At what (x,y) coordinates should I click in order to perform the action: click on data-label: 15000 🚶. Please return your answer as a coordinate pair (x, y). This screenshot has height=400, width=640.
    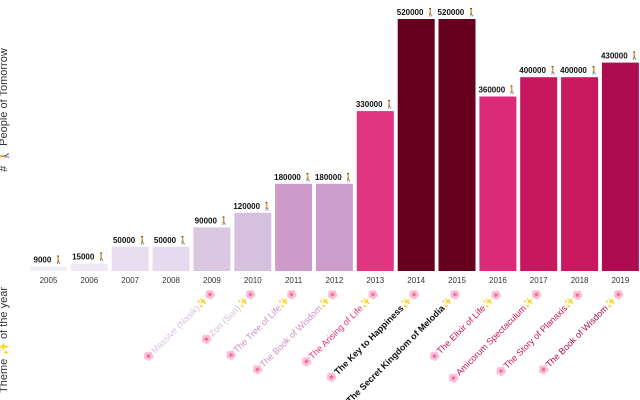
    Looking at the image, I should click on (89, 257).